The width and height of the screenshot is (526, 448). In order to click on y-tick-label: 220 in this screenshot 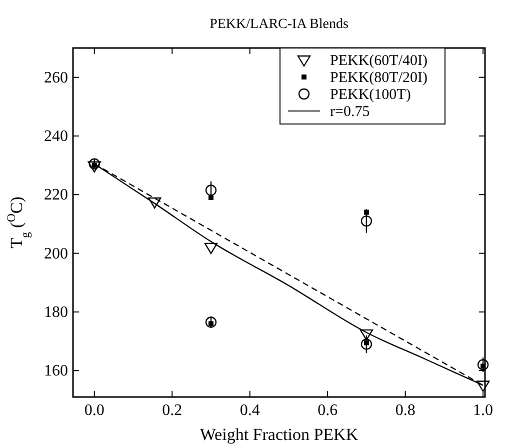, I will do `click(56, 195)`.